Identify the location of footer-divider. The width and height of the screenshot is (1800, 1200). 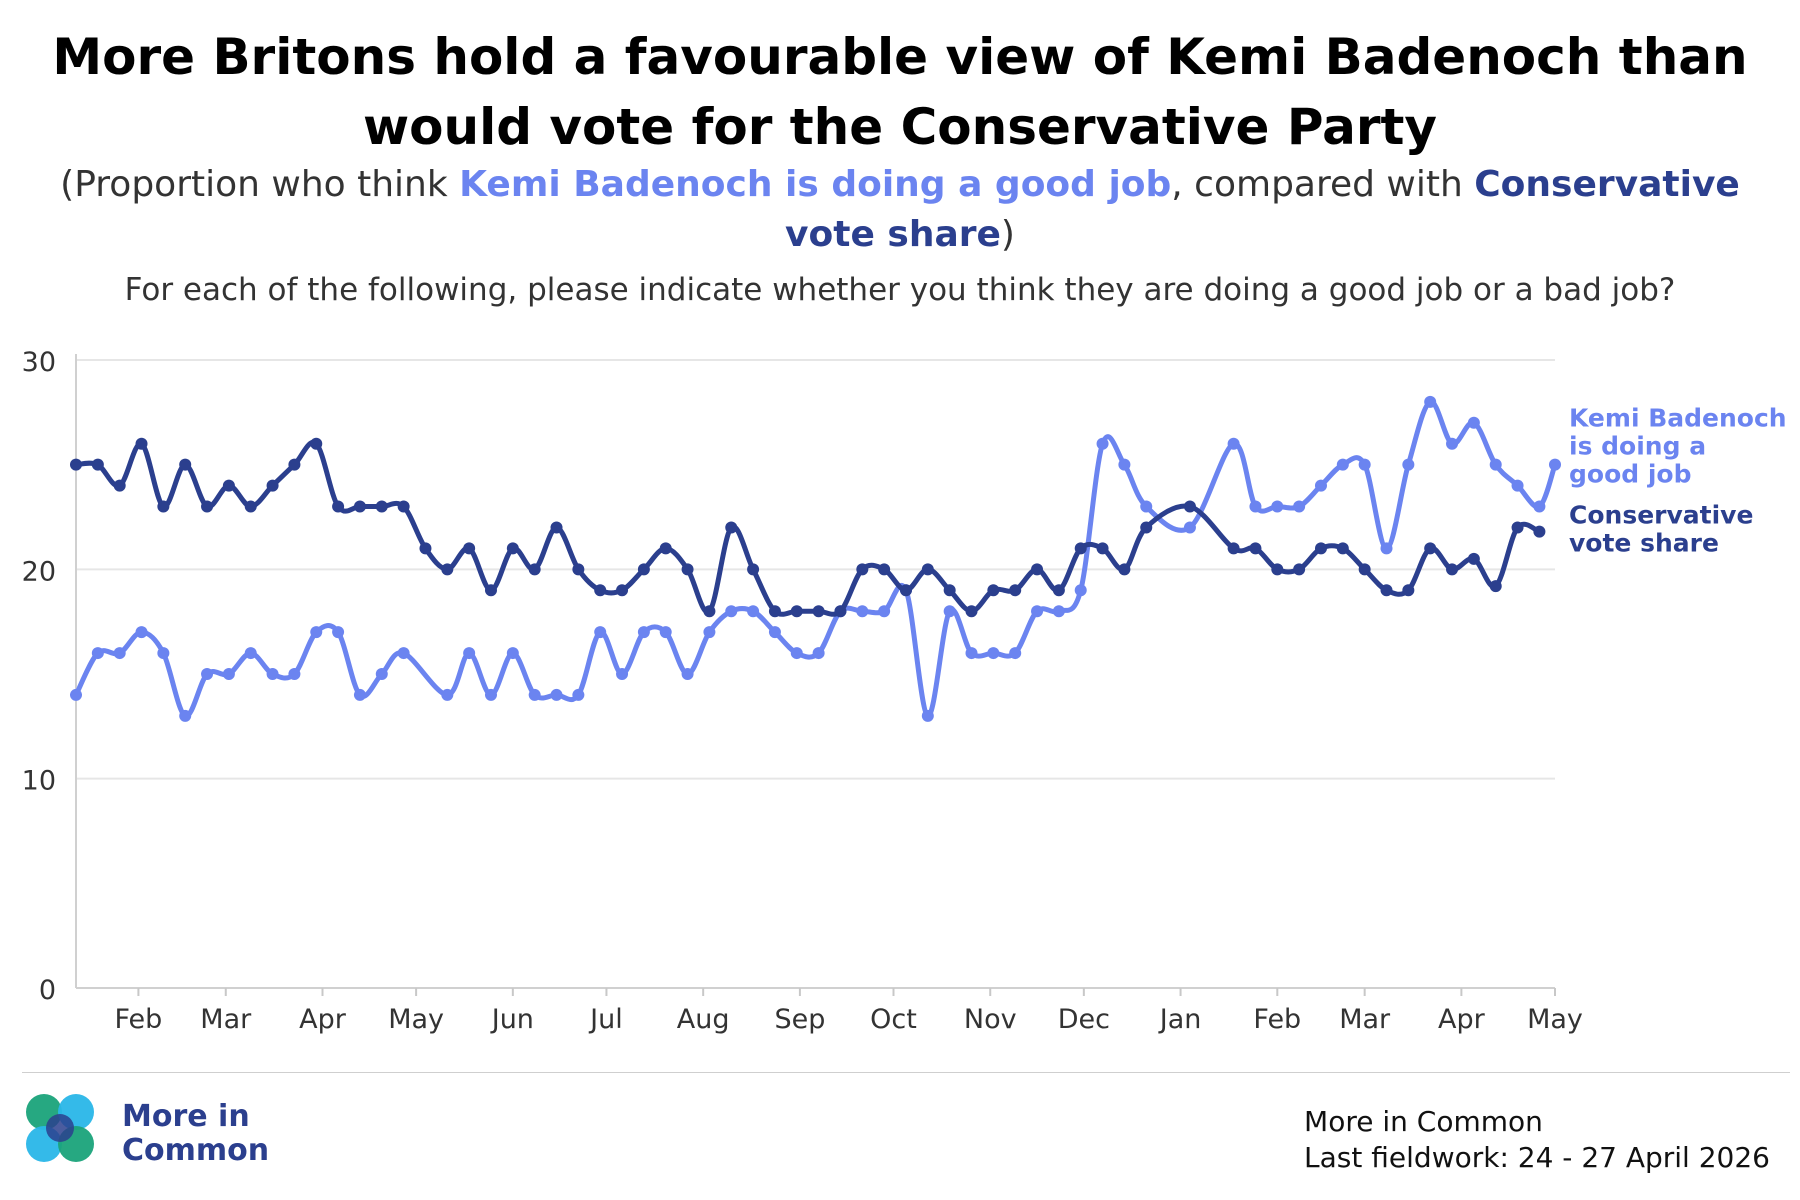
(906, 1072).